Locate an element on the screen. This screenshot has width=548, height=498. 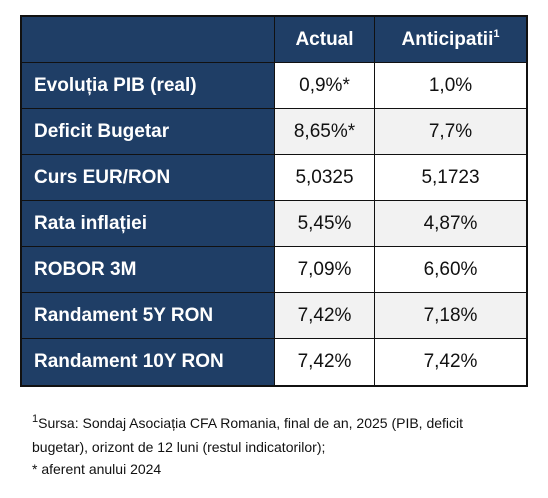
row-anticipatii: 7,42% is located at coordinates (450, 362).